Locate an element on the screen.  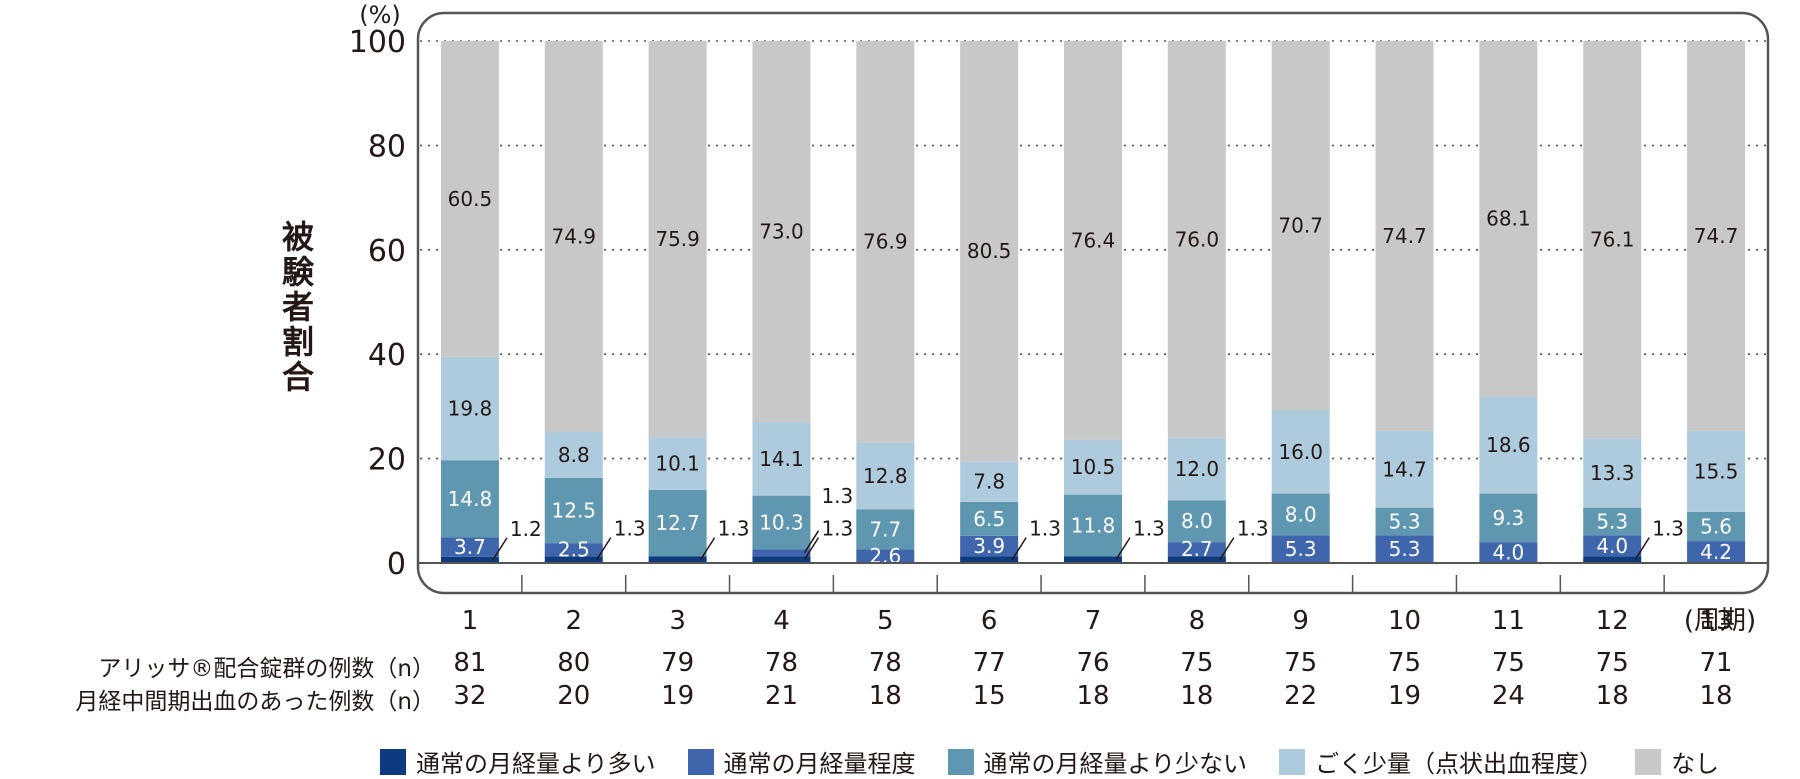
x-tick-label-12: 12 is located at coordinates (1612, 621).